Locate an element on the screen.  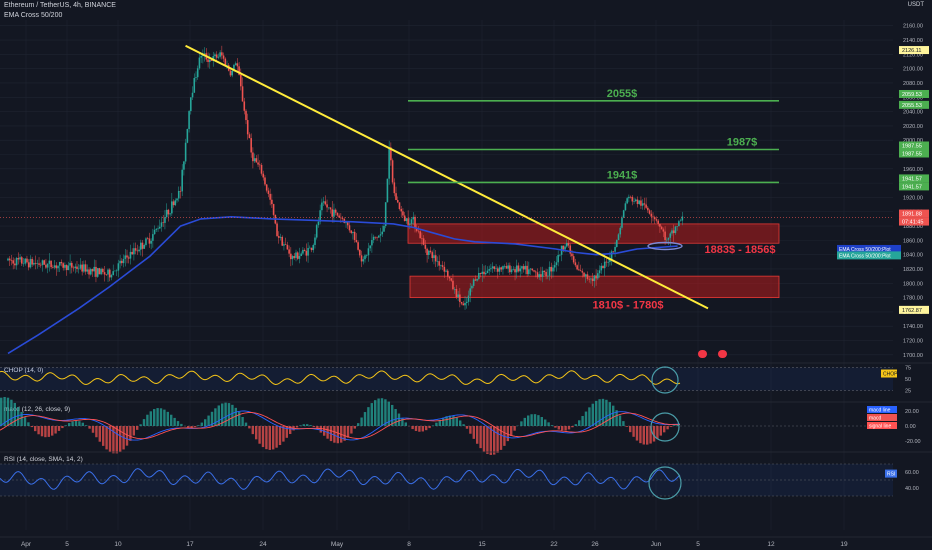
x-tick-label: 17 is located at coordinates (190, 544).